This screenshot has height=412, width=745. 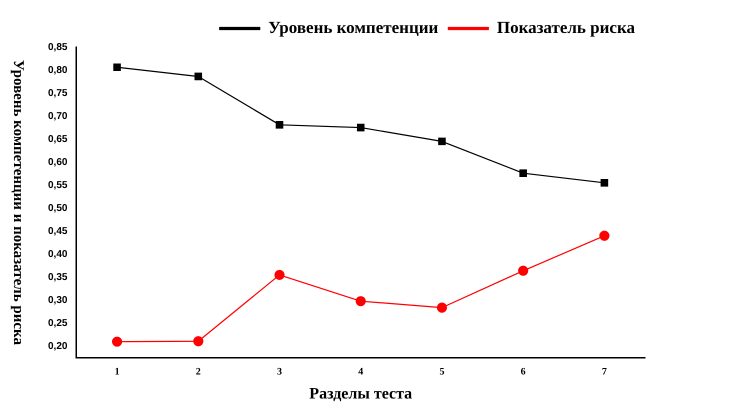 What do you see at coordinates (523, 372) in the screenshot?
I see `x-tick-label: 6` at bounding box center [523, 372].